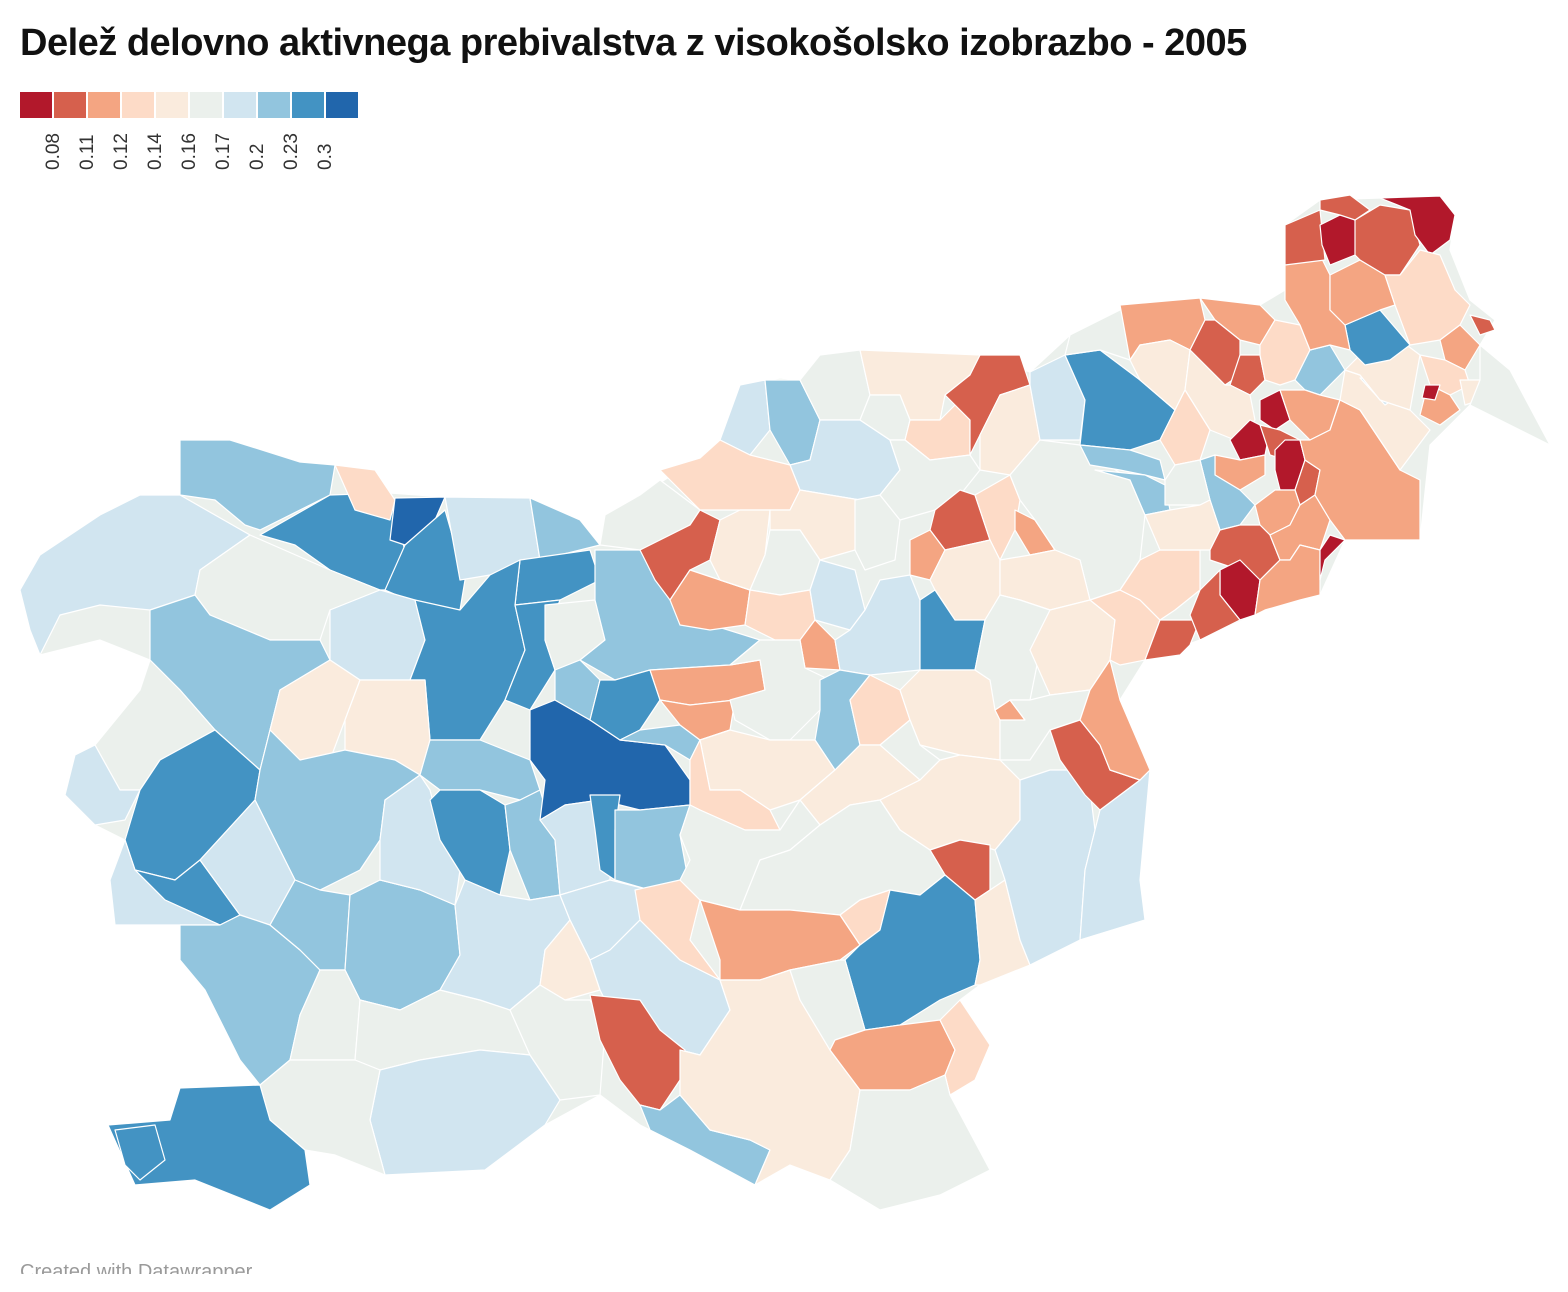 The height and width of the screenshot is (1292, 1568). I want to click on region-c16, so click(637, 1052).